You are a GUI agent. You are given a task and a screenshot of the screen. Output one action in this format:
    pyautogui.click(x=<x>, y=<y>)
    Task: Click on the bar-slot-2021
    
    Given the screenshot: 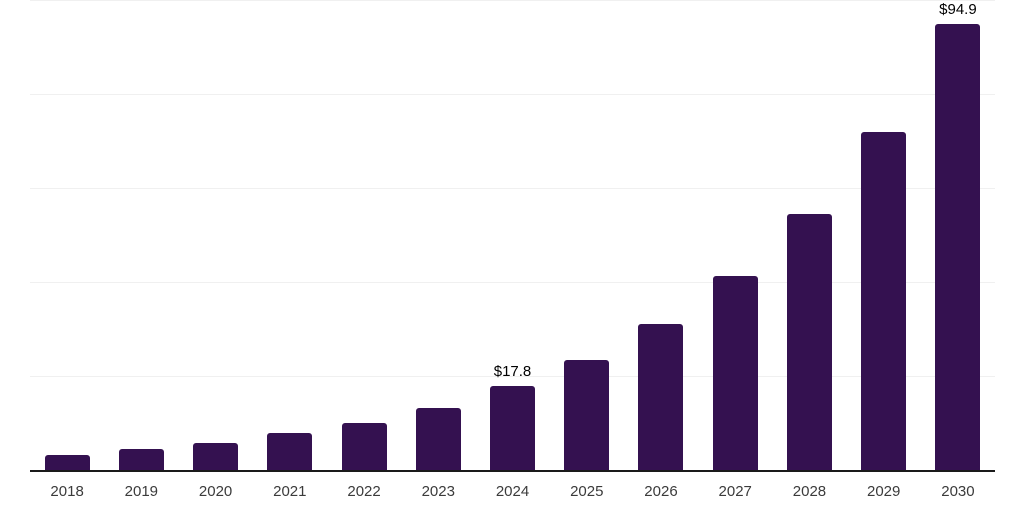 What is the action you would take?
    pyautogui.click(x=290, y=235)
    